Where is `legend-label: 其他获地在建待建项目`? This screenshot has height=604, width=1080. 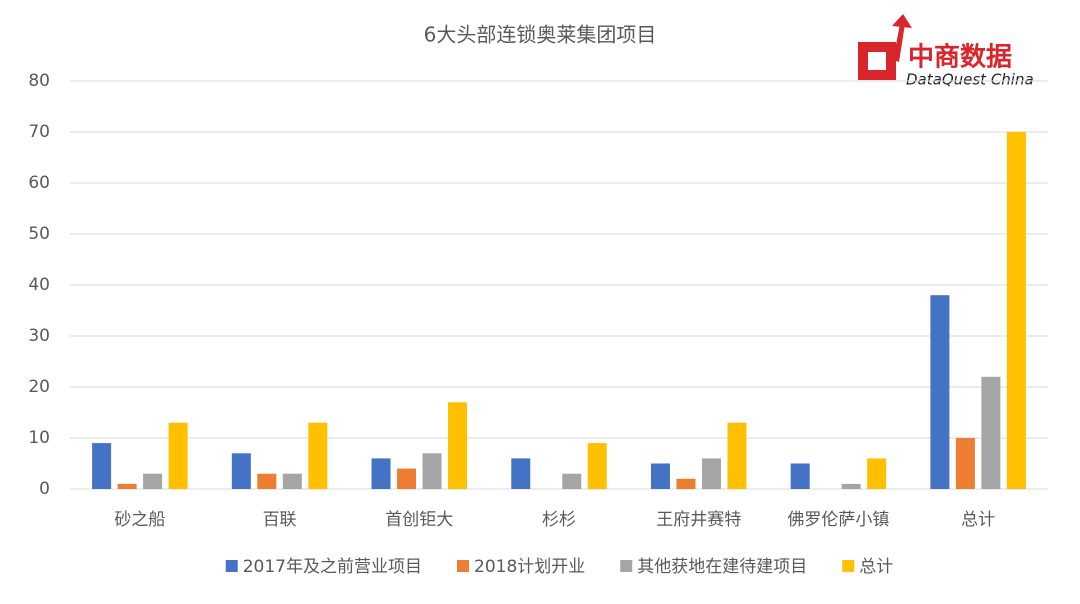 legend-label: 其他获地在建待建项目 is located at coordinates (722, 567).